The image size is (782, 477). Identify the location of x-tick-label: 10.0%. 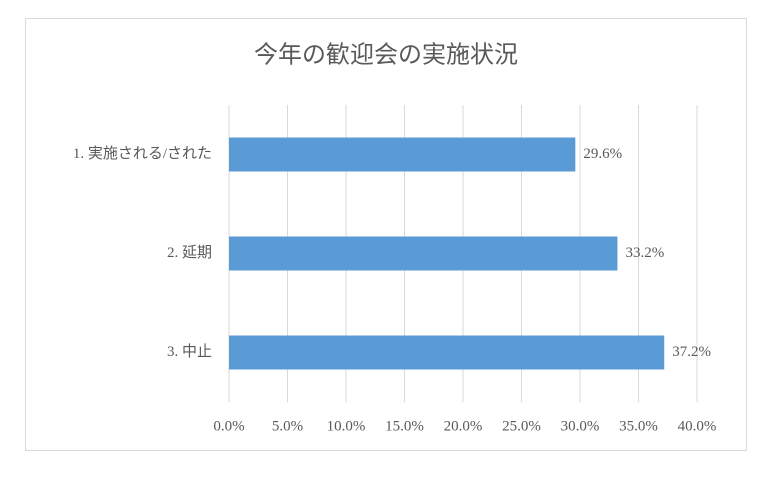
(346, 426).